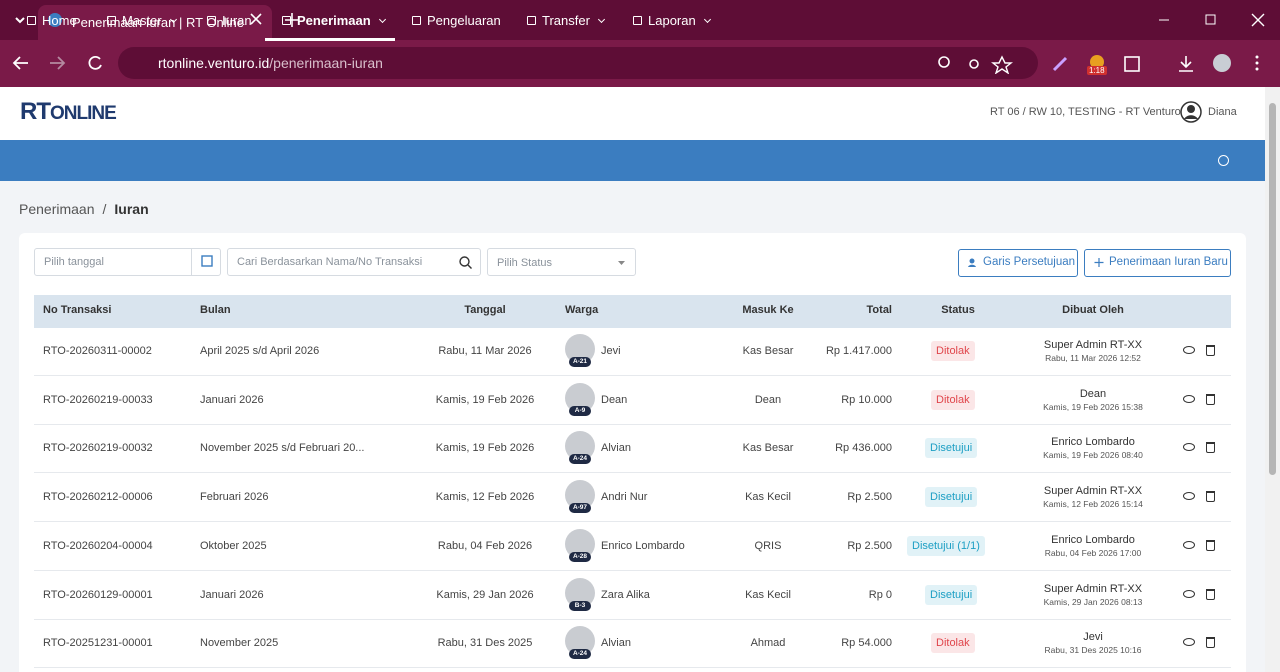  I want to click on created-at: Kamis, 29 Jan 2026 08:13, so click(1093, 601).